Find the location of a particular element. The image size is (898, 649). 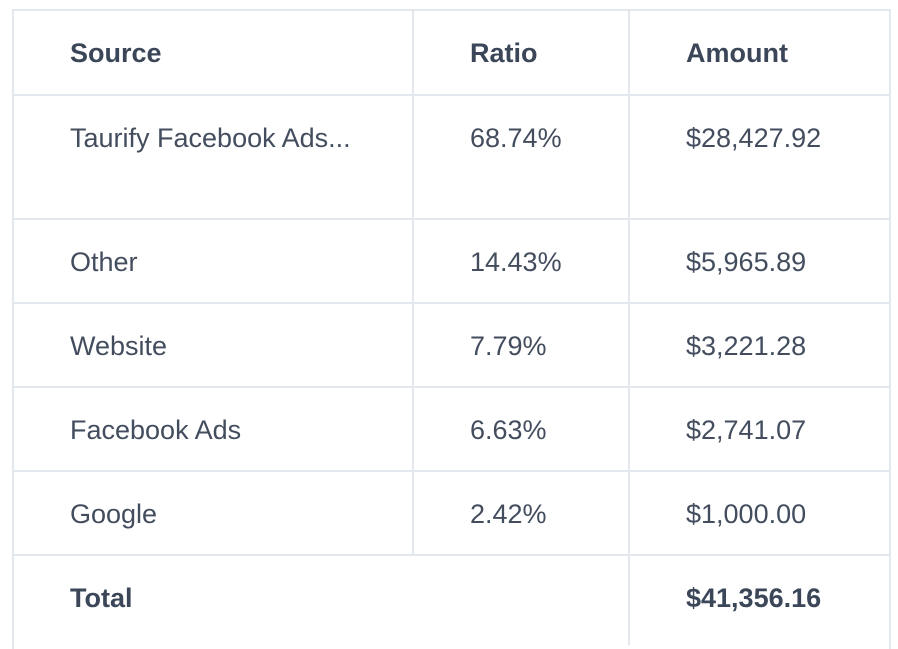

source-cell: Google is located at coordinates (214, 513).